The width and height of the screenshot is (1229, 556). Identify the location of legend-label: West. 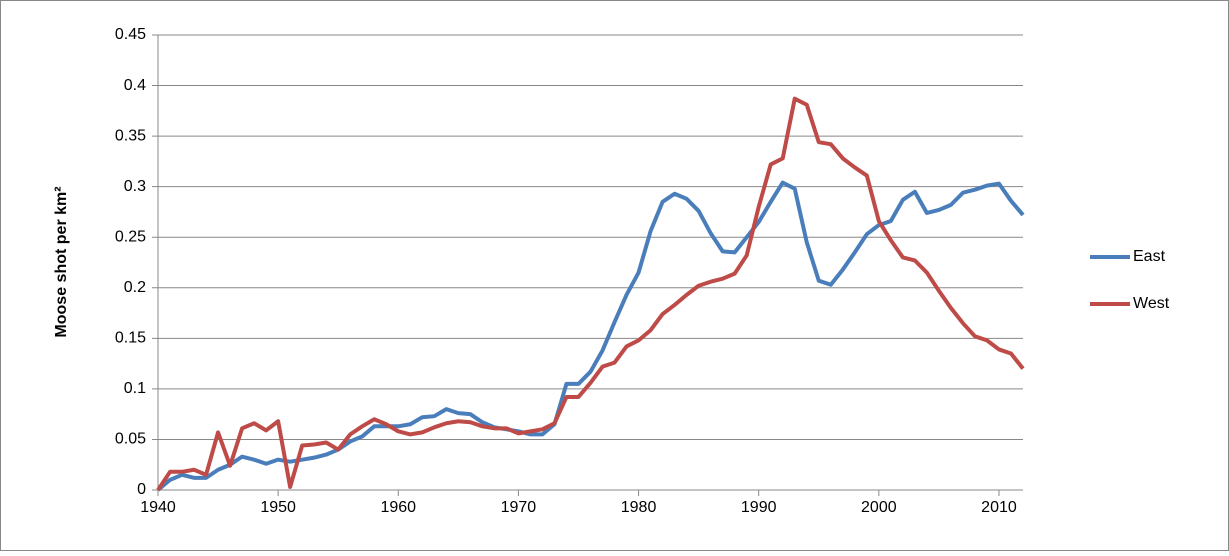
(1151, 303).